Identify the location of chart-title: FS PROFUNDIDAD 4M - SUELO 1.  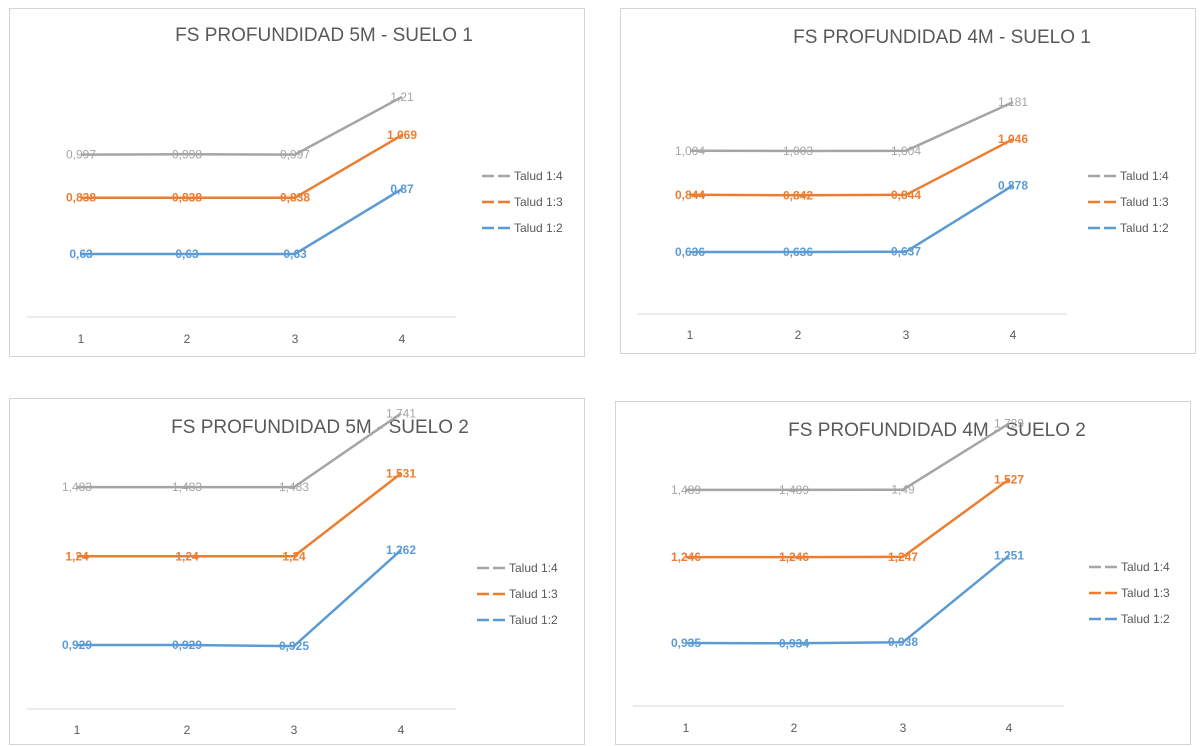
(942, 37).